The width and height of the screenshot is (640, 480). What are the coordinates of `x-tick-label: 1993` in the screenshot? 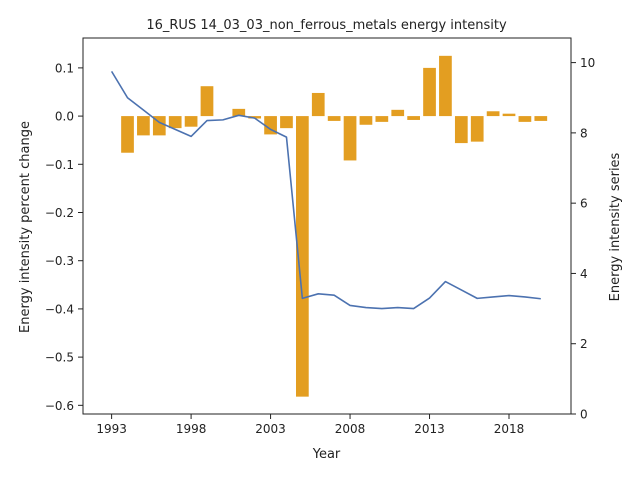 It's located at (111, 429).